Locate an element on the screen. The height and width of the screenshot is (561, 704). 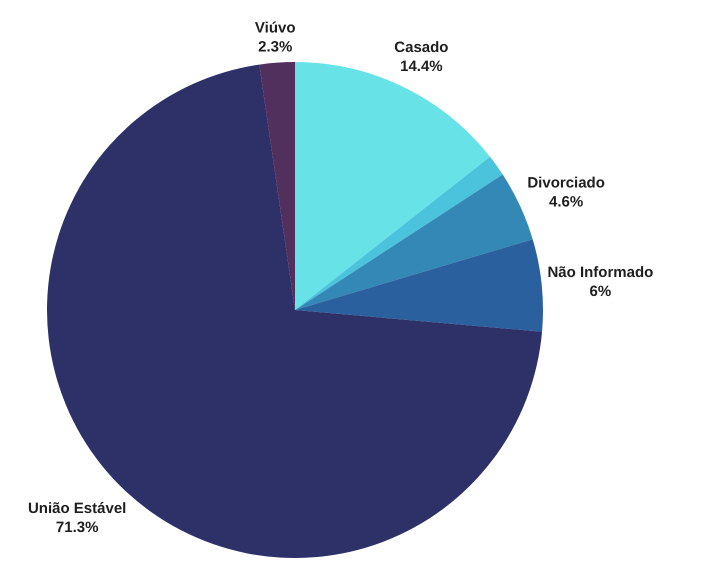
slice-label: Não Informado is located at coordinates (600, 273).